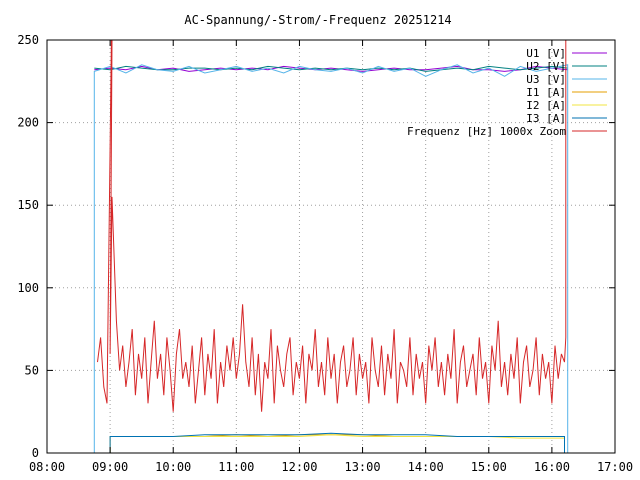  What do you see at coordinates (489, 467) in the screenshot?
I see `x-tick-label: 15:00` at bounding box center [489, 467].